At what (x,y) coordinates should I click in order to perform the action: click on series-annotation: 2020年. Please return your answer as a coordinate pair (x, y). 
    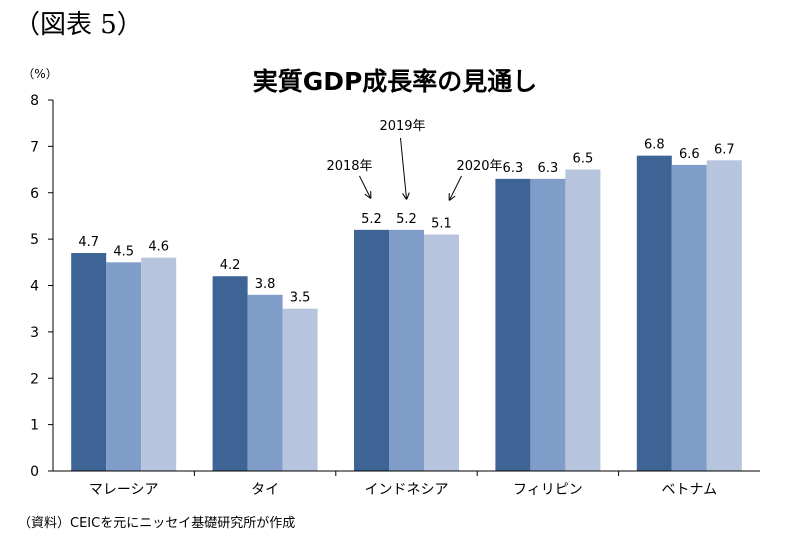
    Looking at the image, I should click on (479, 166).